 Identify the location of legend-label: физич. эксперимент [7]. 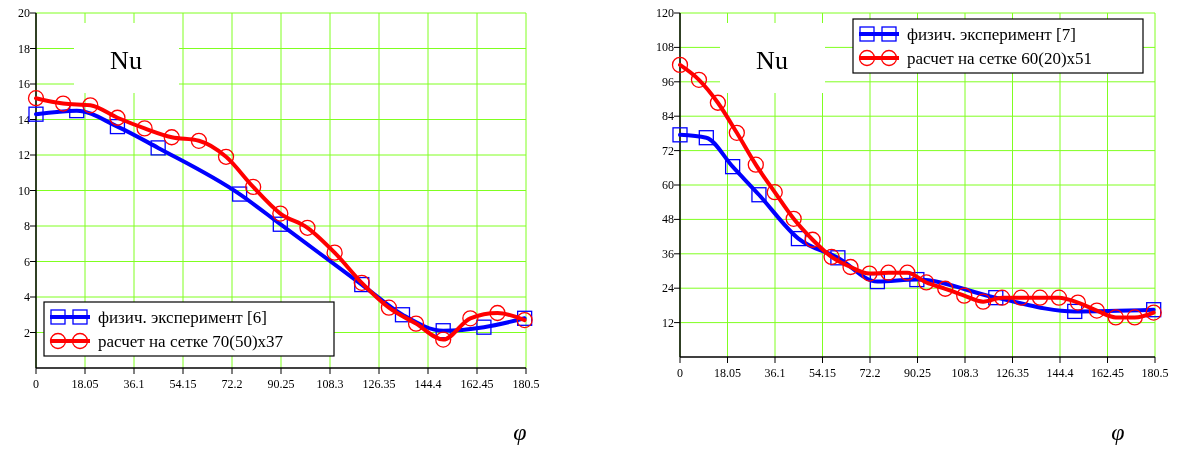
(991, 34).